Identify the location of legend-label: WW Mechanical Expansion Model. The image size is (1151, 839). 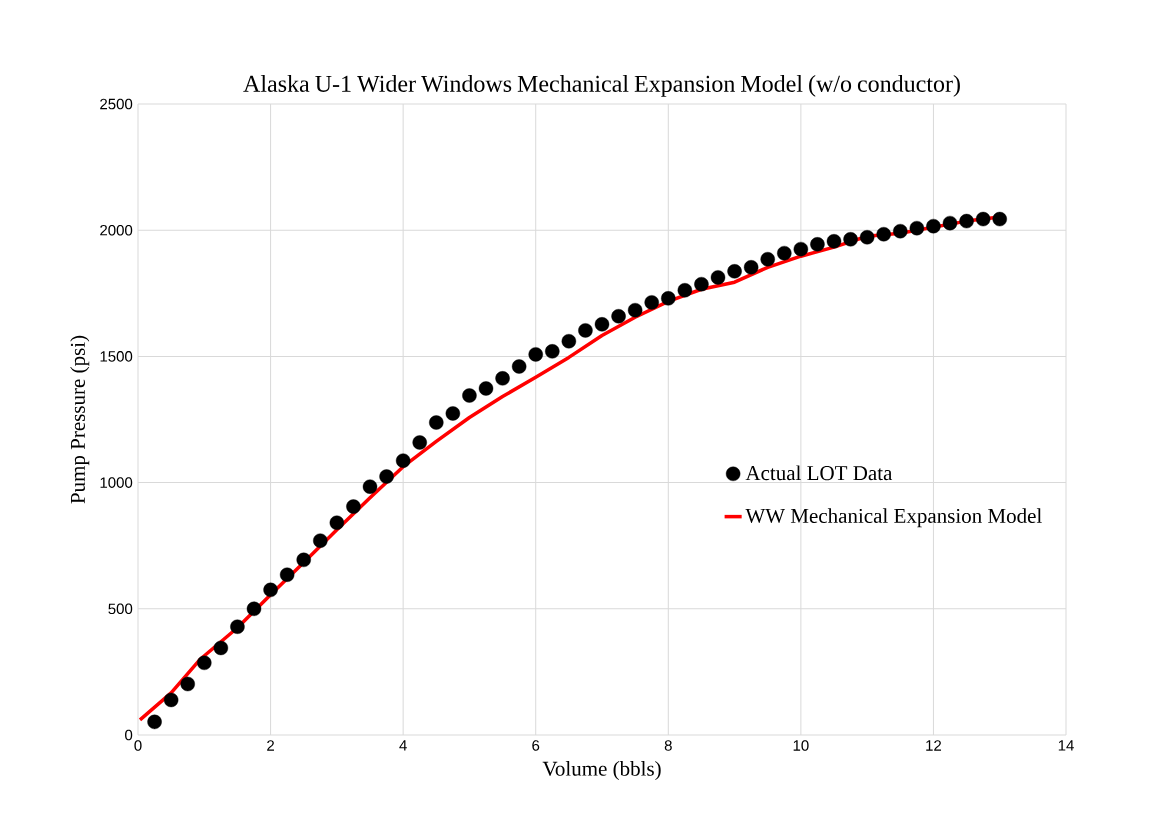
(893, 518).